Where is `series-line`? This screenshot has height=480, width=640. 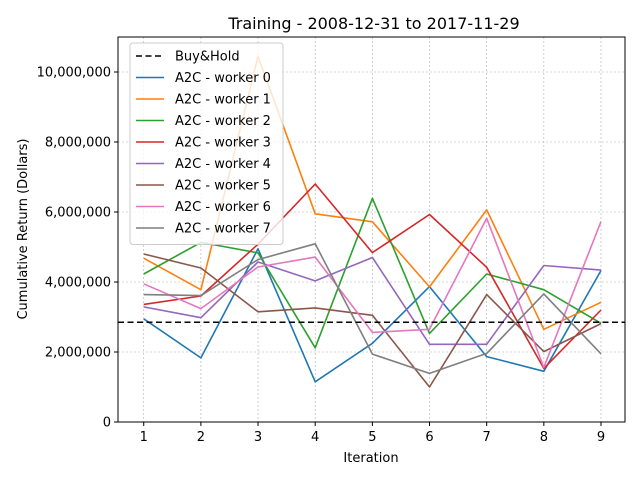 series-line is located at coordinates (372, 301).